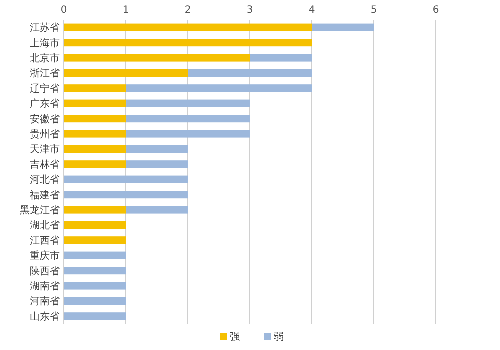  What do you see at coordinates (45, 74) in the screenshot?
I see `y-tick-label: 浙江省` at bounding box center [45, 74].